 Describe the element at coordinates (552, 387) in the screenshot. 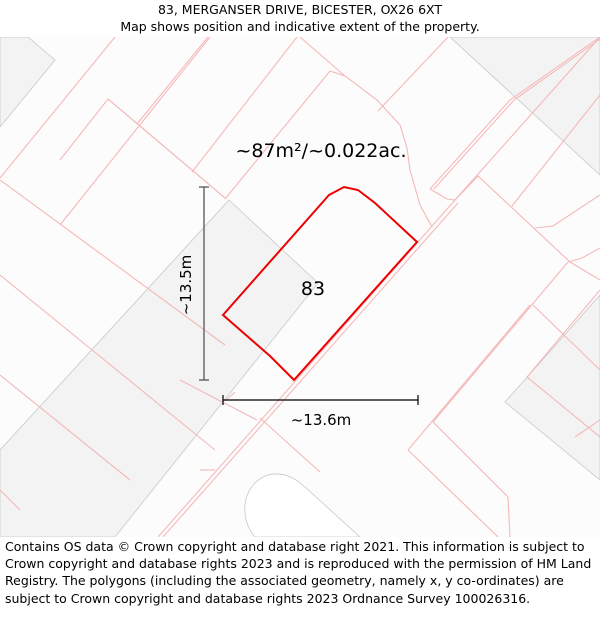

I see `building-right` at that location.